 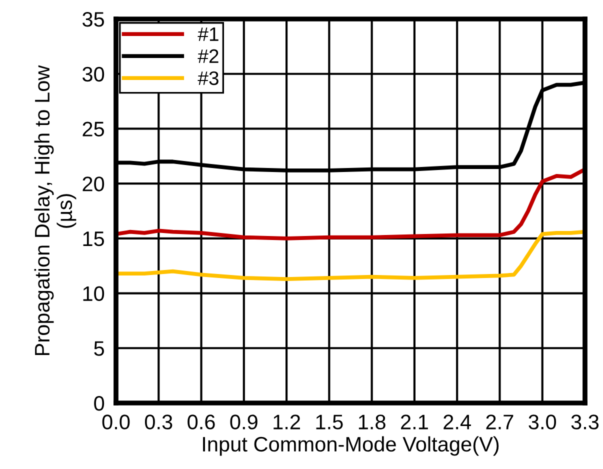 What do you see at coordinates (93, 294) in the screenshot?
I see `y-tick-label: 10` at bounding box center [93, 294].